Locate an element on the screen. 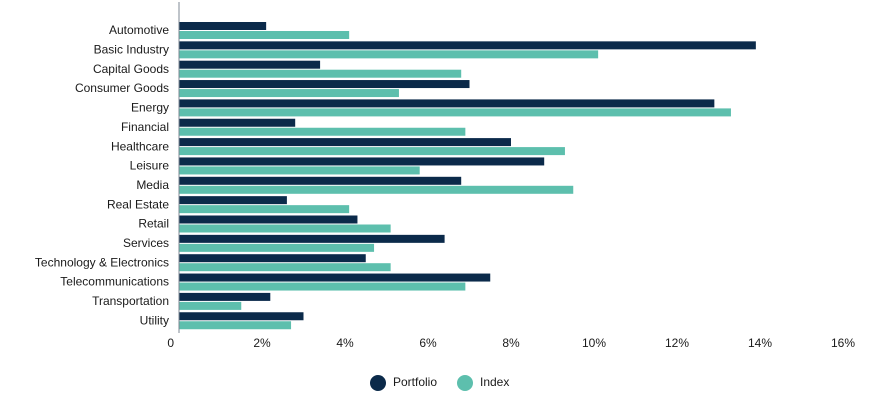 The height and width of the screenshot is (407, 869). bar-index-telecommunications is located at coordinates (322, 286).